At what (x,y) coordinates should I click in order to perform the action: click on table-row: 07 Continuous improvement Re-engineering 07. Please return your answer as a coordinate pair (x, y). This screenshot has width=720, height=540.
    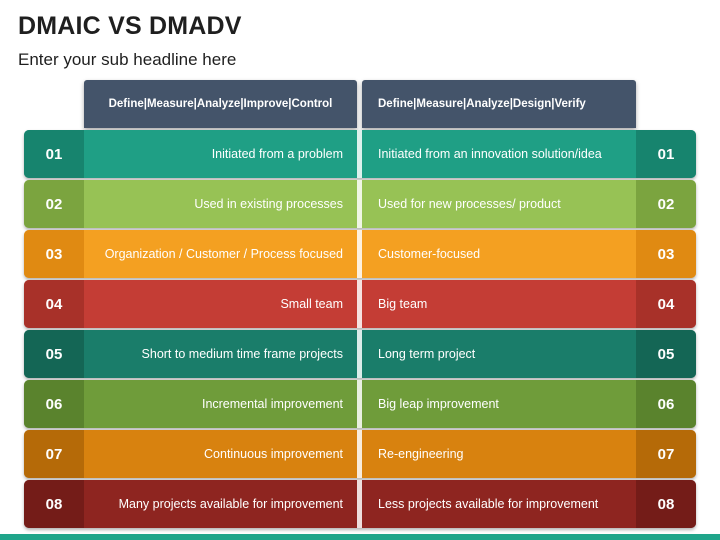
    Looking at the image, I should click on (360, 454).